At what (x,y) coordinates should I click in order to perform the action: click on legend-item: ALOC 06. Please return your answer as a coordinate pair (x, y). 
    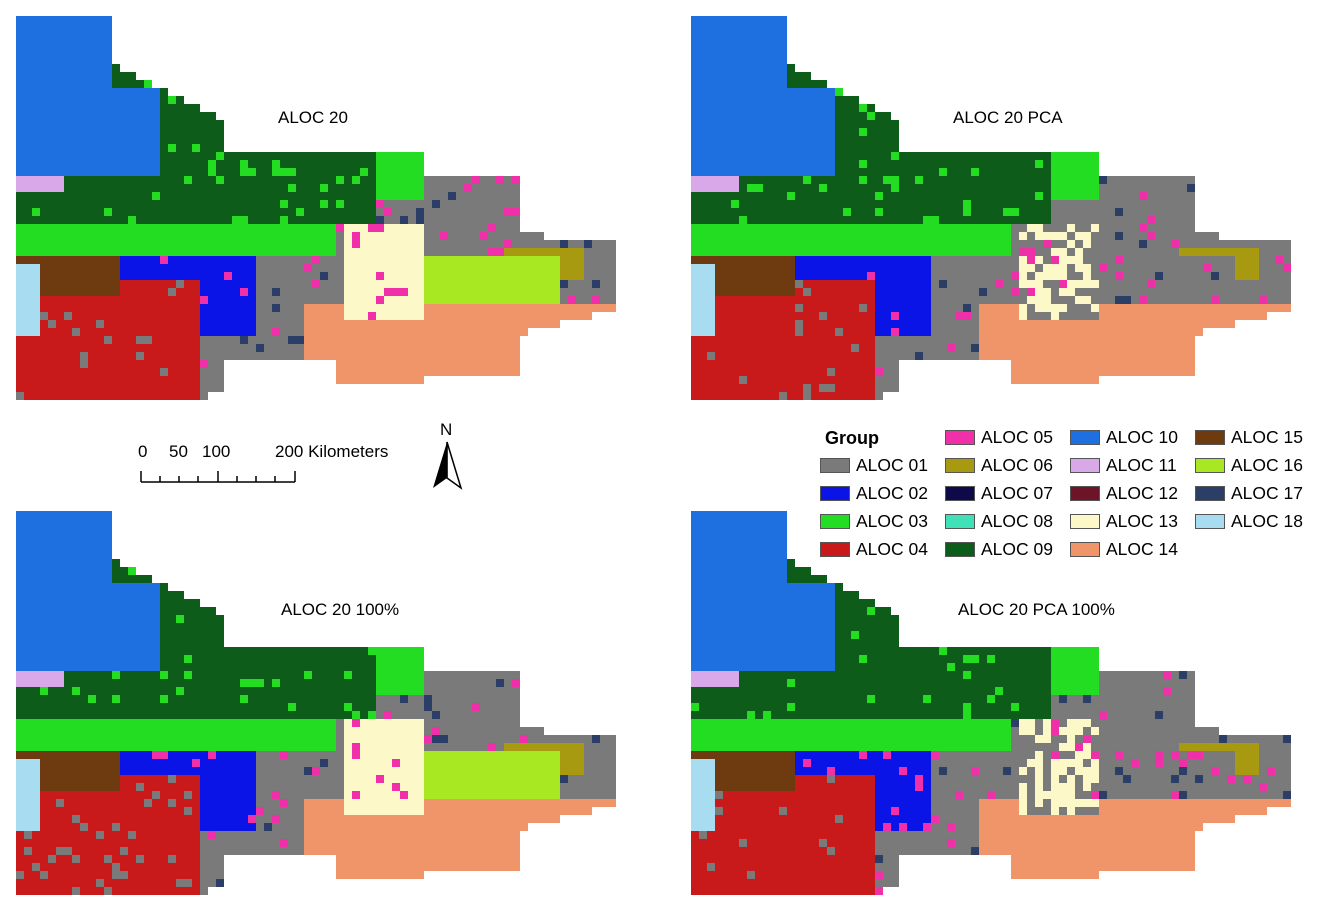
    Looking at the image, I should click on (999, 465).